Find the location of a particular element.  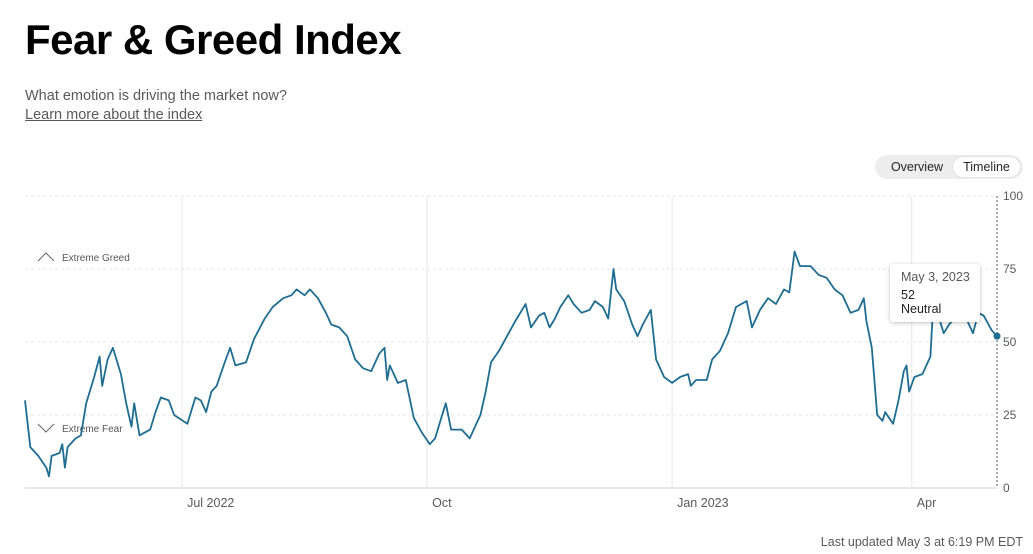

tooltip-value: 52 is located at coordinates (908, 295).